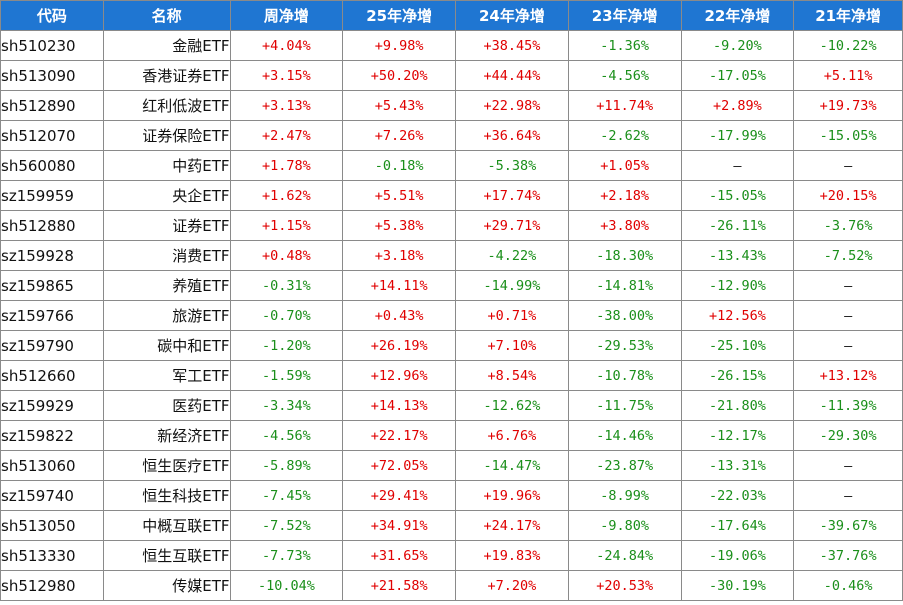 The height and width of the screenshot is (605, 903). Describe the element at coordinates (512, 75) in the screenshot. I see `cell-y24: +44.44%` at that location.